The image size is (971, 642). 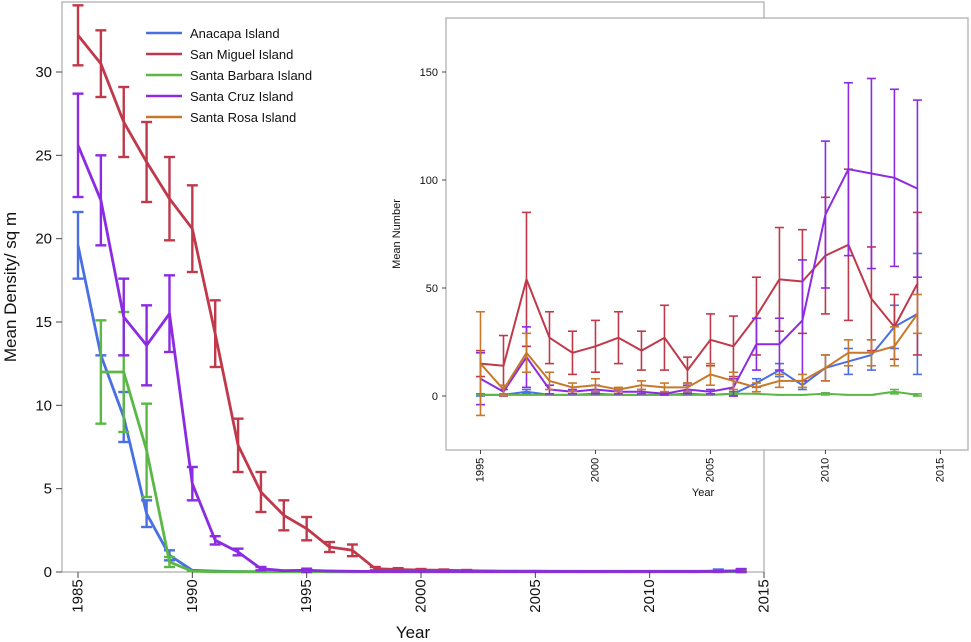 I want to click on inset-errorbar-santa-rosa-island-2009, so click(x=802, y=381).